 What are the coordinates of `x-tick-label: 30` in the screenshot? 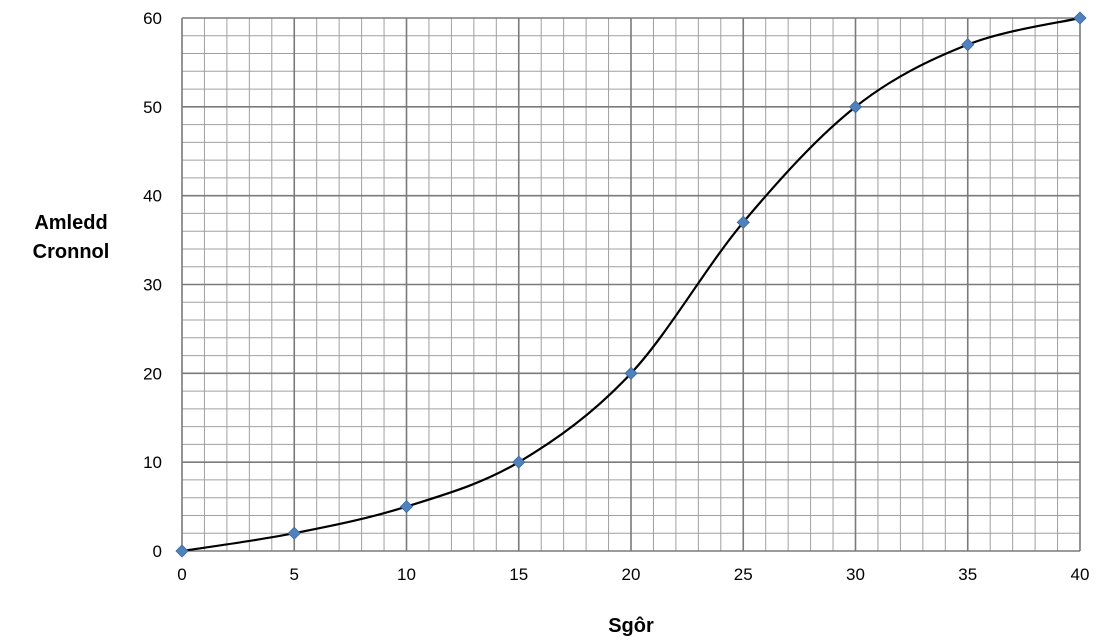 It's located at (855, 574).